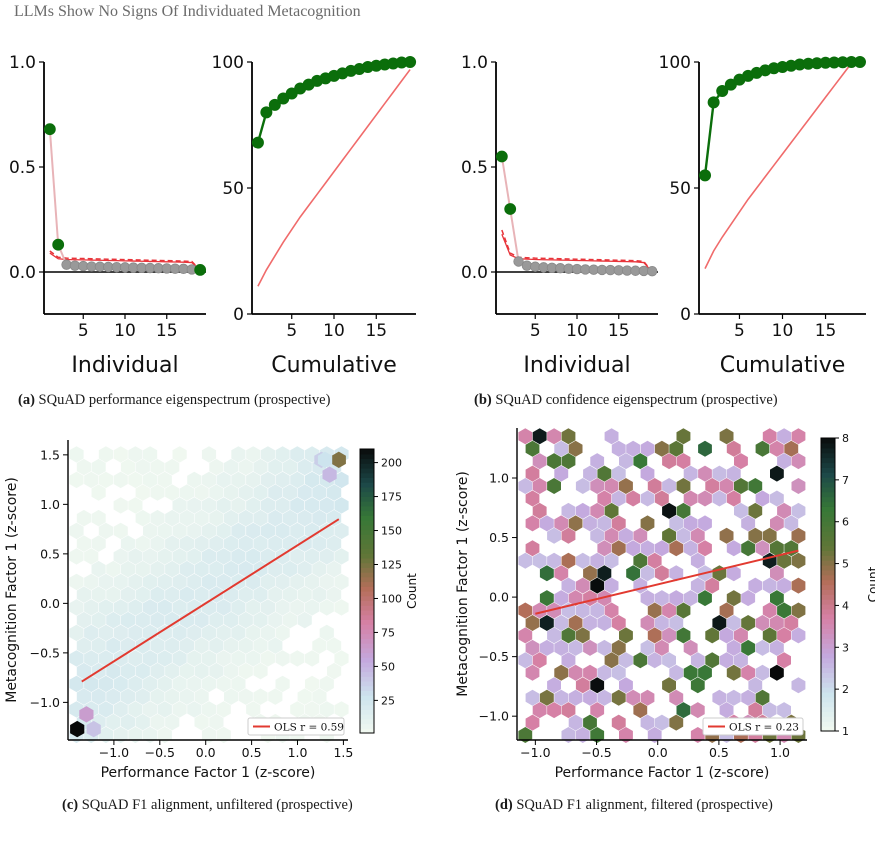  What do you see at coordinates (124, 200) in the screenshot?
I see `eigen-connect-line` at bounding box center [124, 200].